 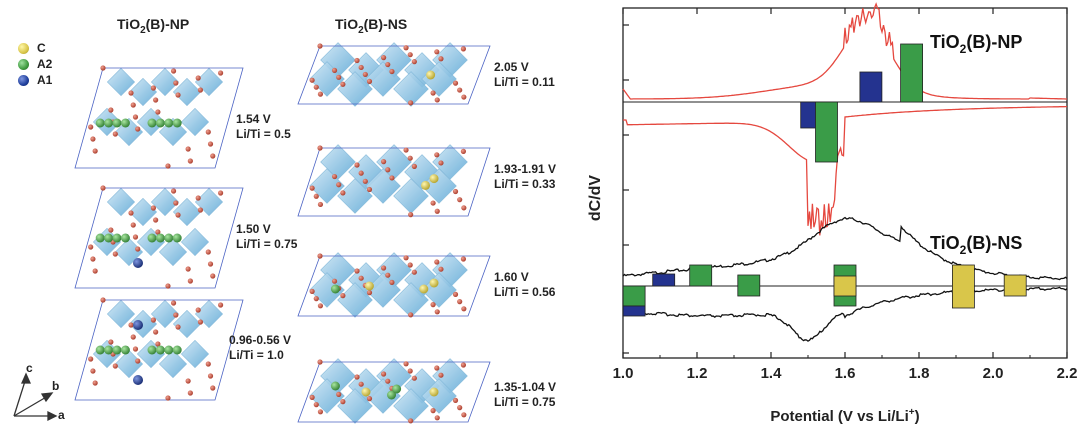 I want to click on a1-site-icon, so click(x=23, y=80).